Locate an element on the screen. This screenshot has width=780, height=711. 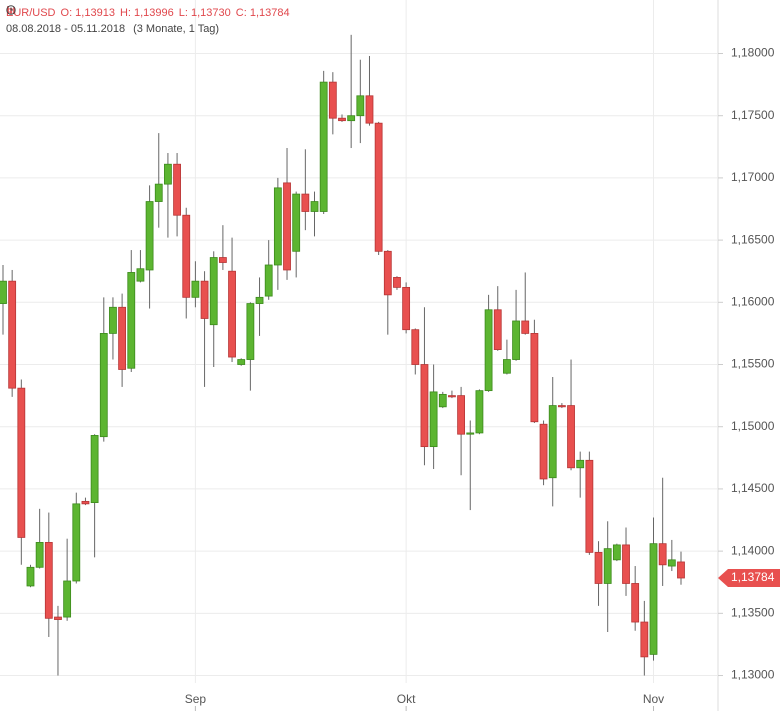
last-price-label: 1,13784 is located at coordinates (753, 577).